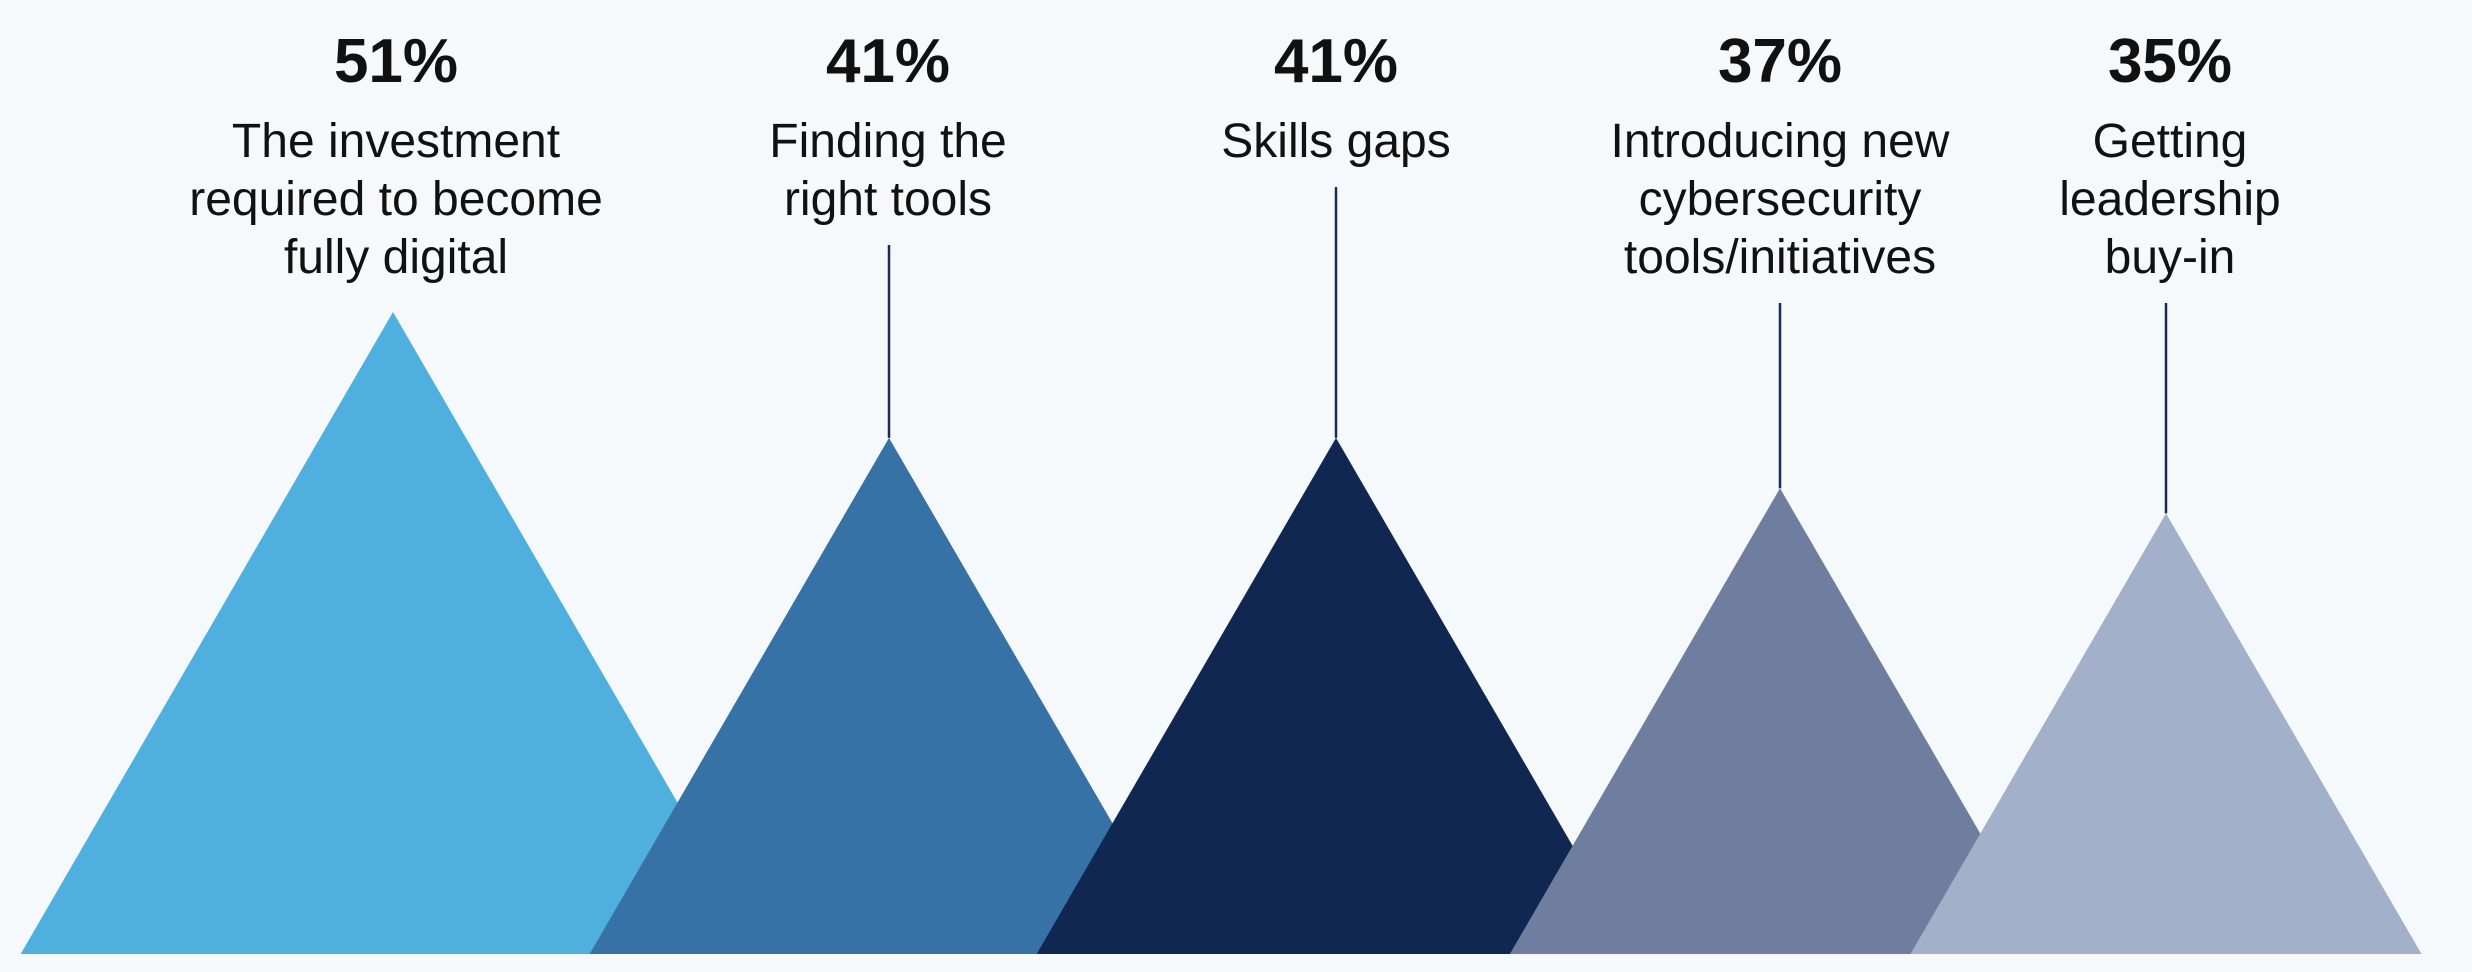 The height and width of the screenshot is (972, 2472). Describe the element at coordinates (888, 141) in the screenshot. I see `category-label-2-line-1: Finding the` at that location.